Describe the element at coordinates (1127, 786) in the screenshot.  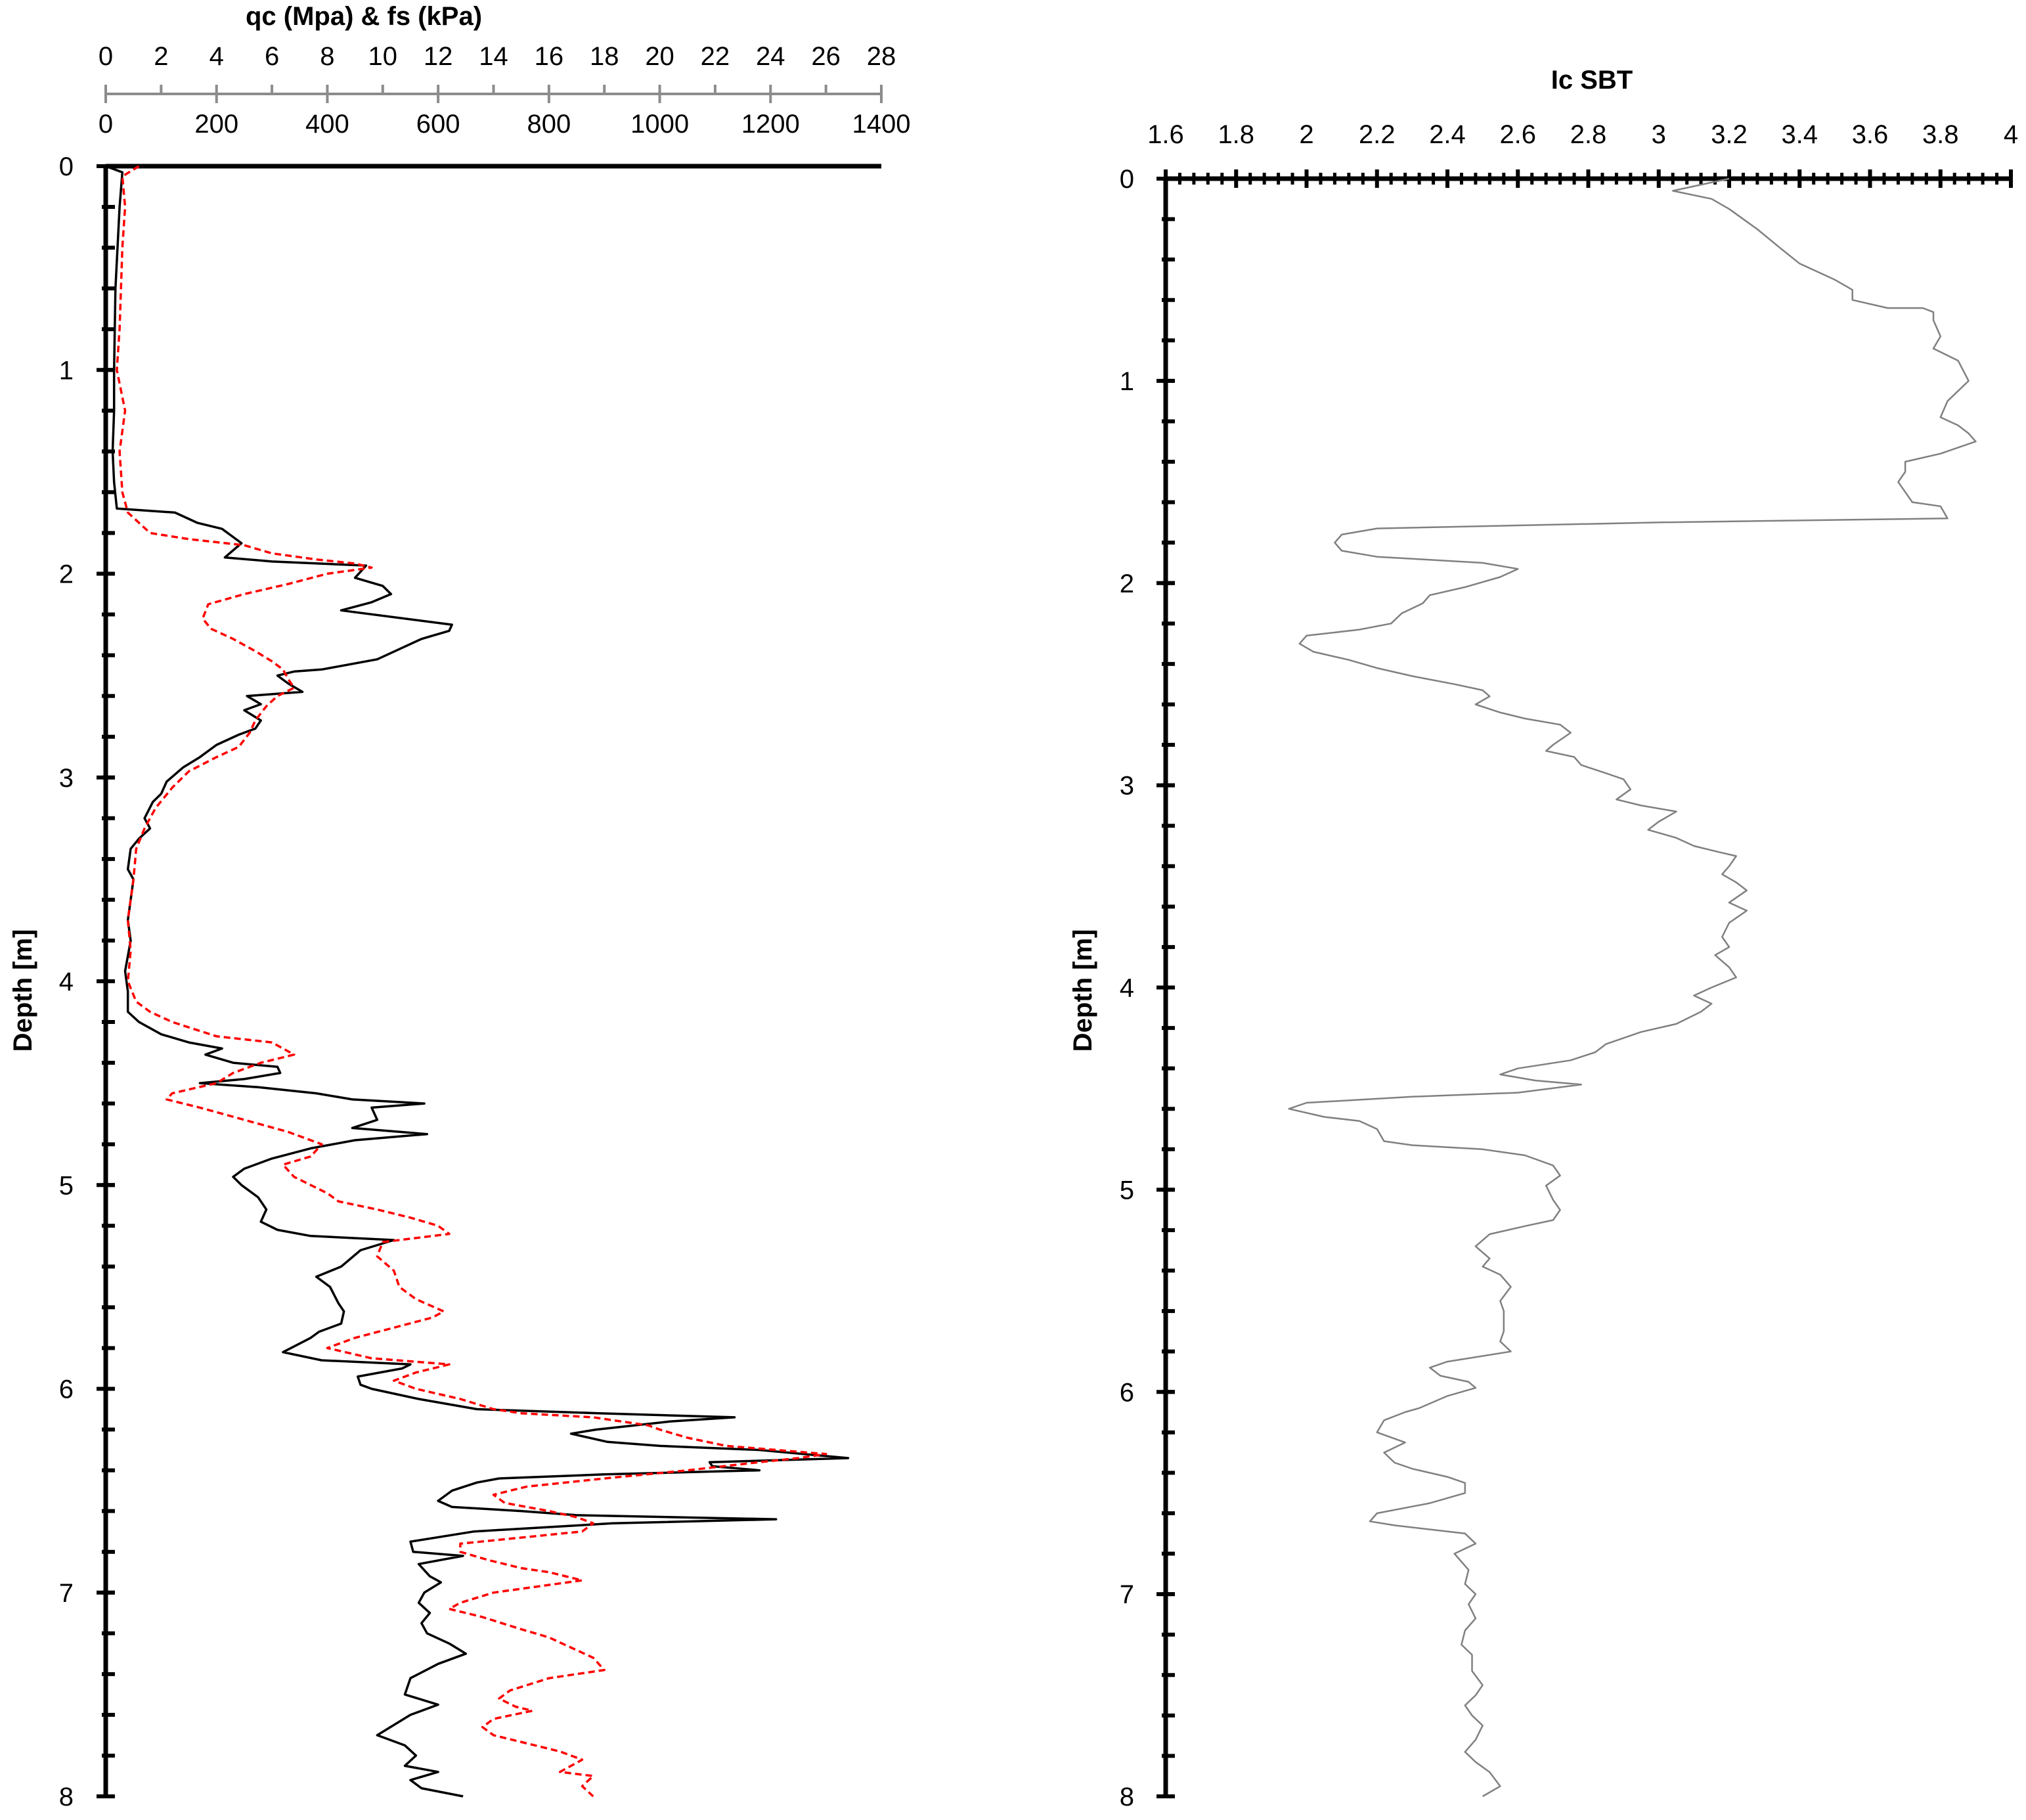
I see `right-depth-tick-label: 3` at that location.